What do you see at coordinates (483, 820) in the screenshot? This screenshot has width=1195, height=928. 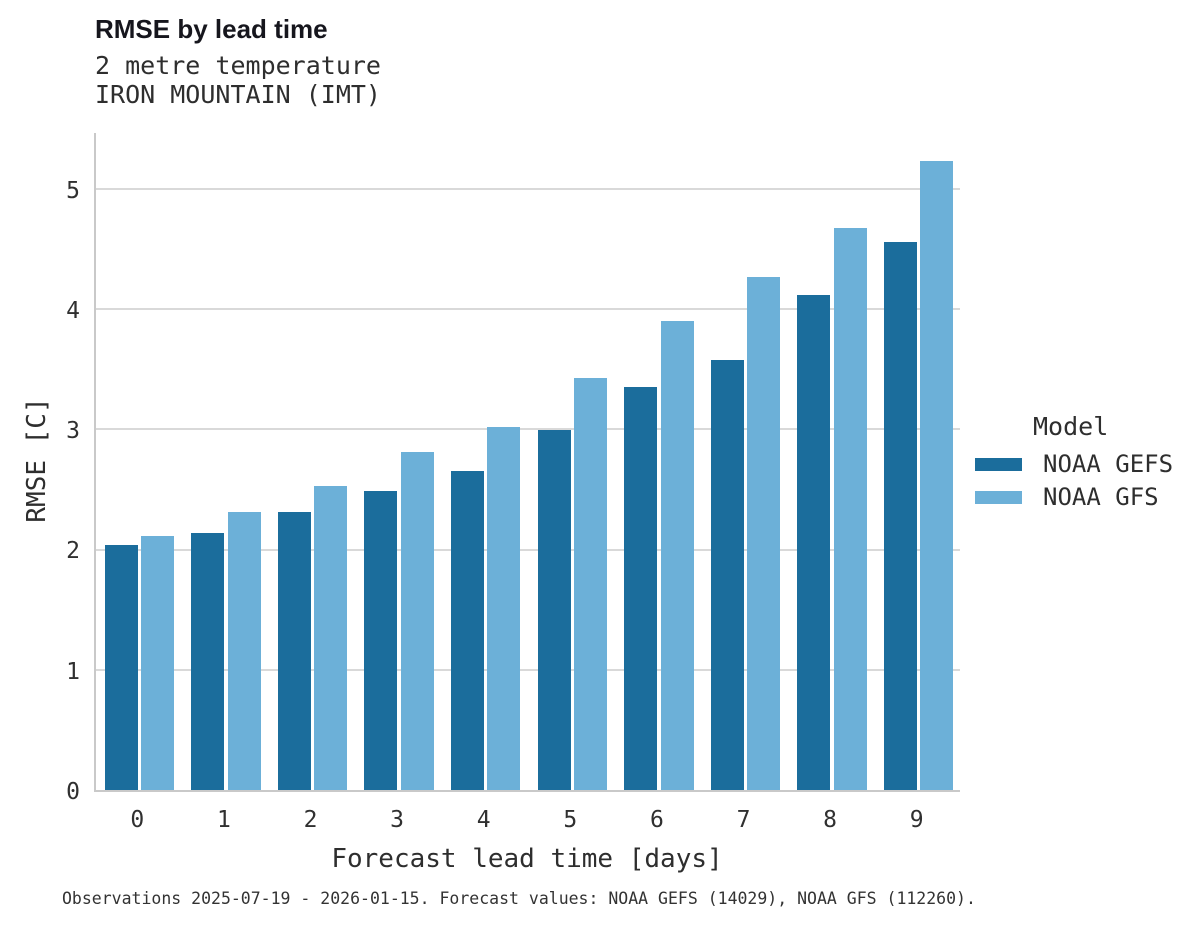 I see `x-tick-label: 4` at bounding box center [483, 820].